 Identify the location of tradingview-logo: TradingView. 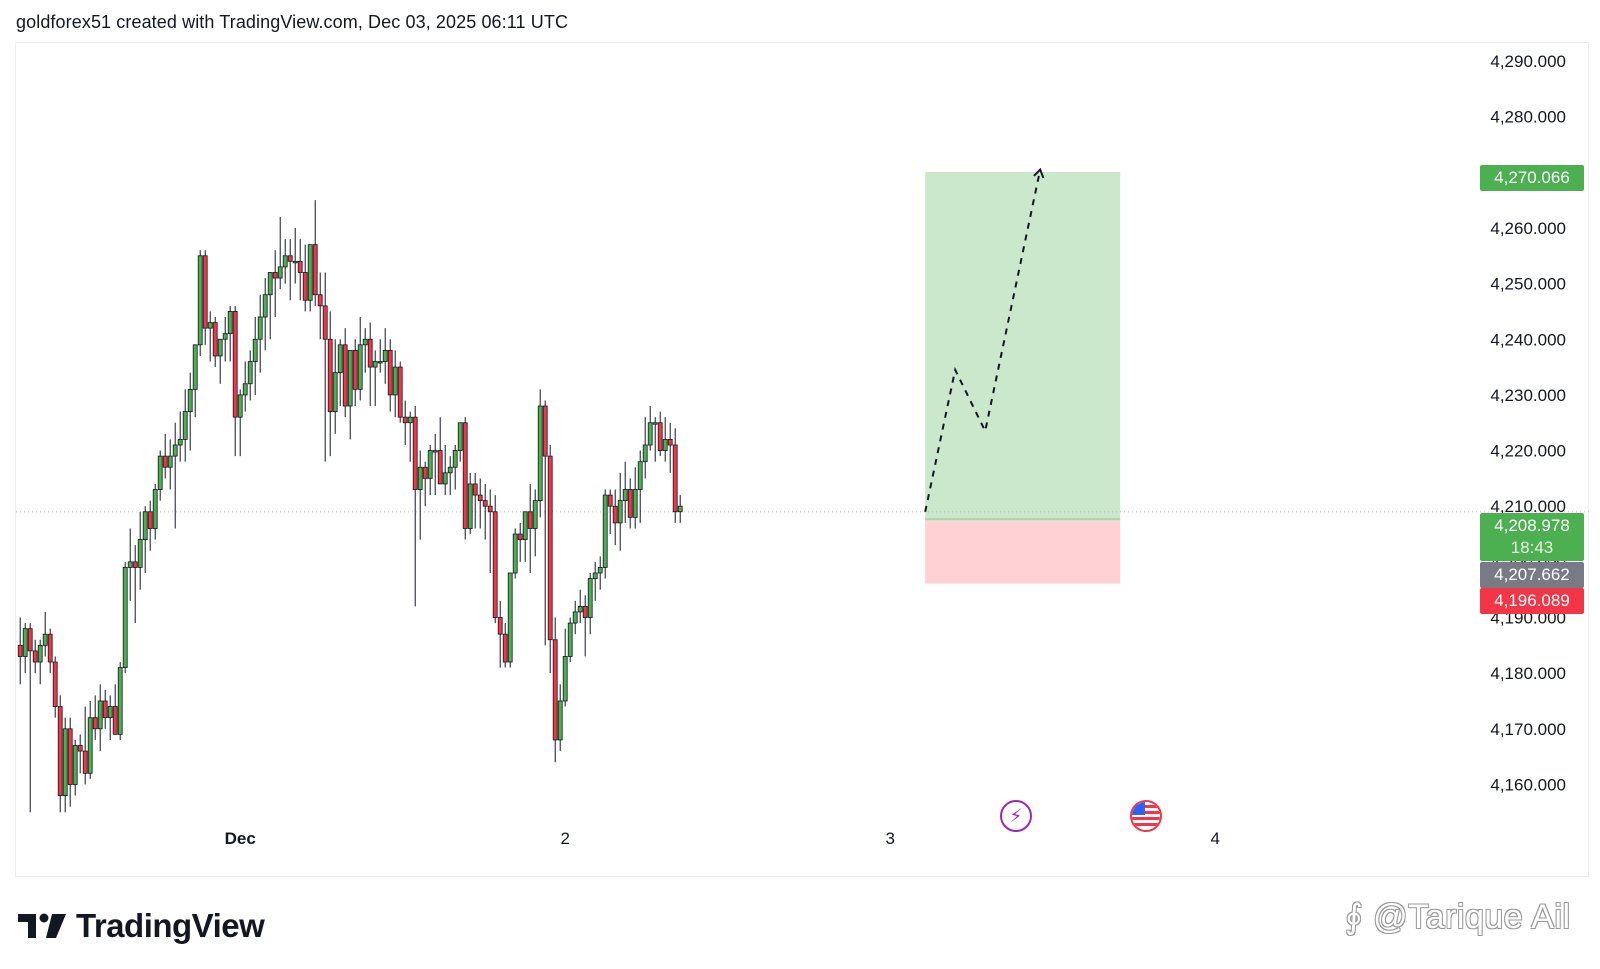
(141, 926).